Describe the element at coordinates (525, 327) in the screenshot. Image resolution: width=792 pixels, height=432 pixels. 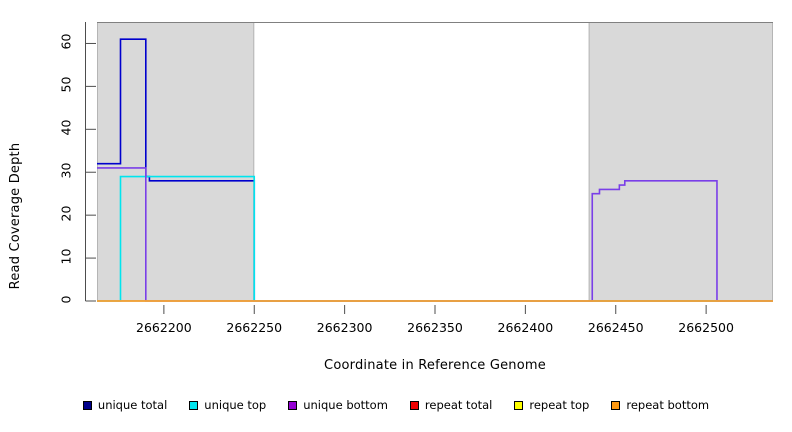
I see `x-tick-label: 2662400` at that location.